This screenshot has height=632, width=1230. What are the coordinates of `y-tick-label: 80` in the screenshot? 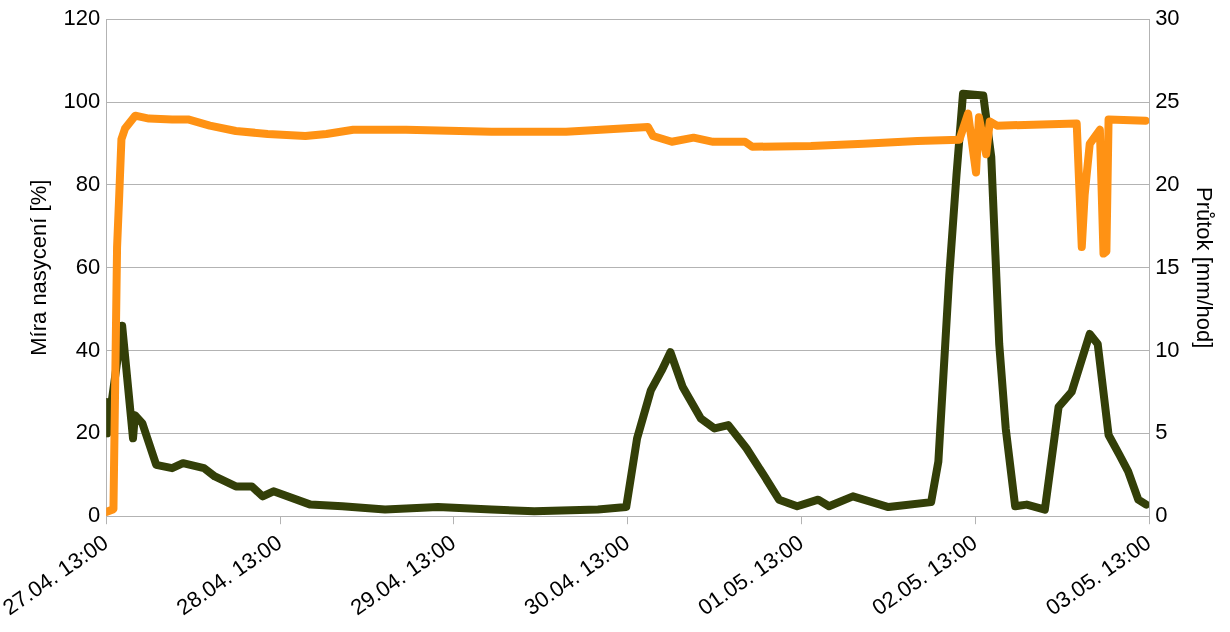 It's located at (88, 183).